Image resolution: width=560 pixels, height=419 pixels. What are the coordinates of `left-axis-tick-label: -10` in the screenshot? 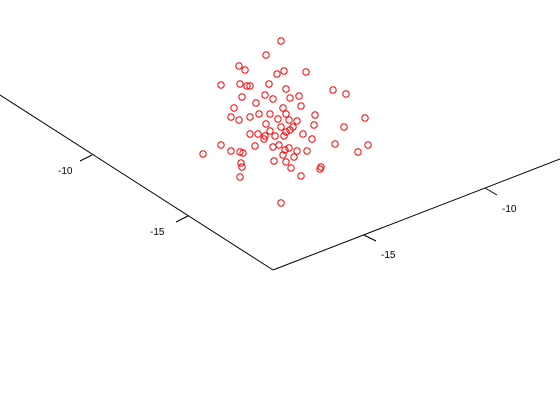 It's located at (65, 171).